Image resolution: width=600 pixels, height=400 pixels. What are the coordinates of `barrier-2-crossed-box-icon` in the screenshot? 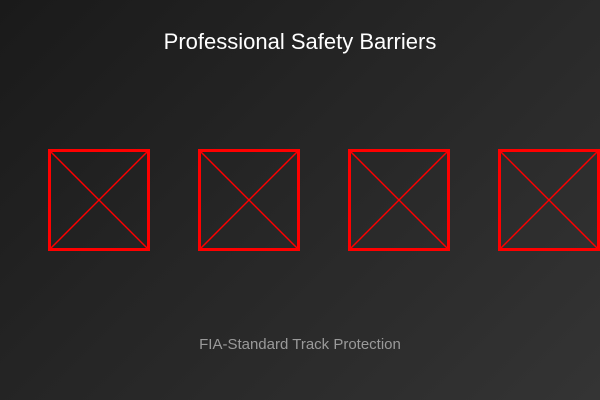 It's located at (249, 200).